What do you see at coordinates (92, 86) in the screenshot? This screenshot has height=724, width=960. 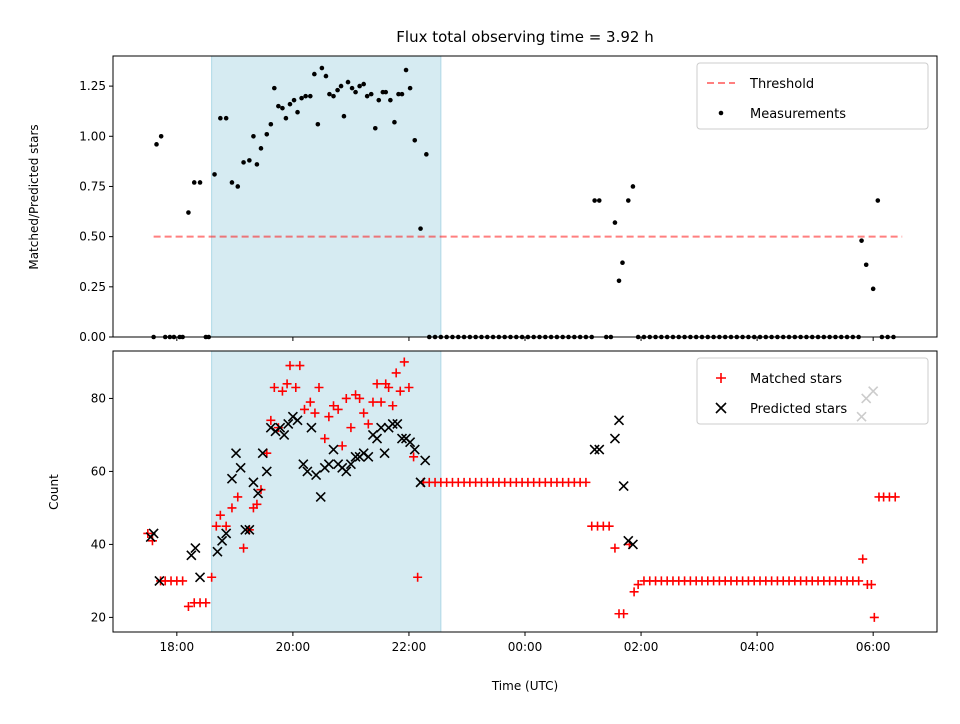 I see `y-tick-label: 1.25` at bounding box center [92, 86].